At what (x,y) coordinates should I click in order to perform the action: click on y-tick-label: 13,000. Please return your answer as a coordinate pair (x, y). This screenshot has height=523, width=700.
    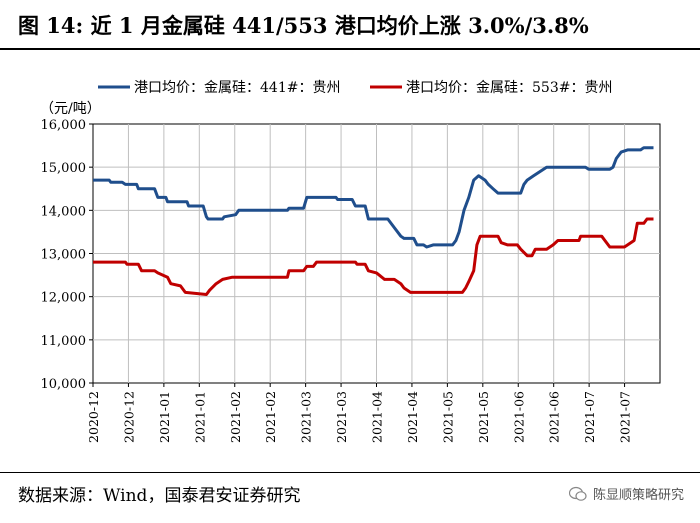
    Looking at the image, I should click on (64, 255).